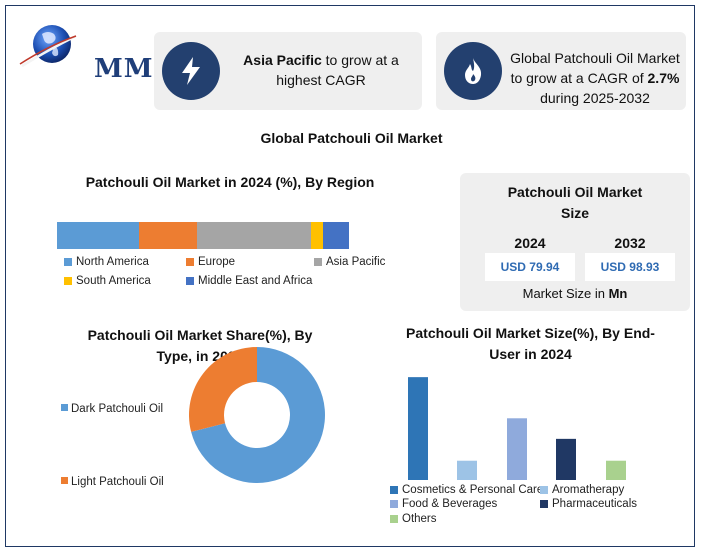 The image size is (703, 554). Describe the element at coordinates (473, 71) in the screenshot. I see `flame-icon` at that location.